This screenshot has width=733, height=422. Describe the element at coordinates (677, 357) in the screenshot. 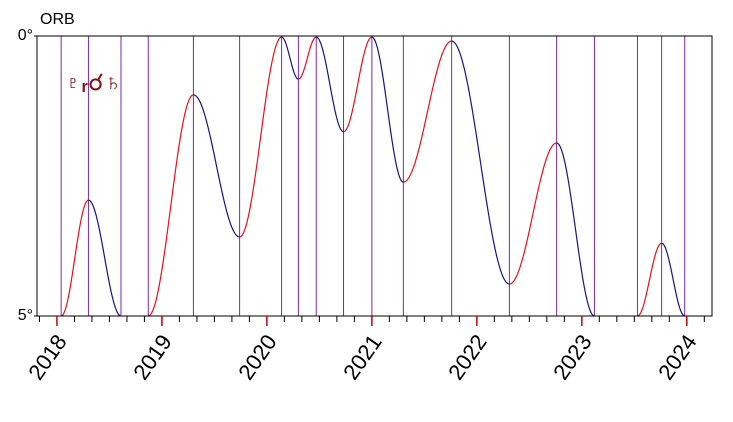

I see `x-tick-label: 2024` at that location.